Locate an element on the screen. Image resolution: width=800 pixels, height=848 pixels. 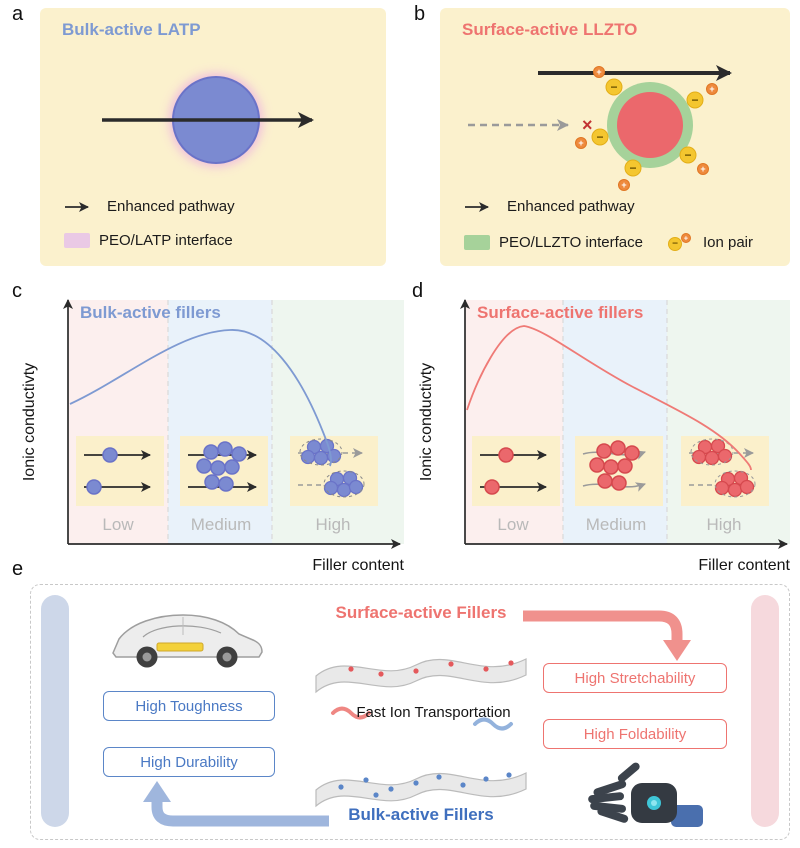
llzto-particle is located at coordinates (650, 125).